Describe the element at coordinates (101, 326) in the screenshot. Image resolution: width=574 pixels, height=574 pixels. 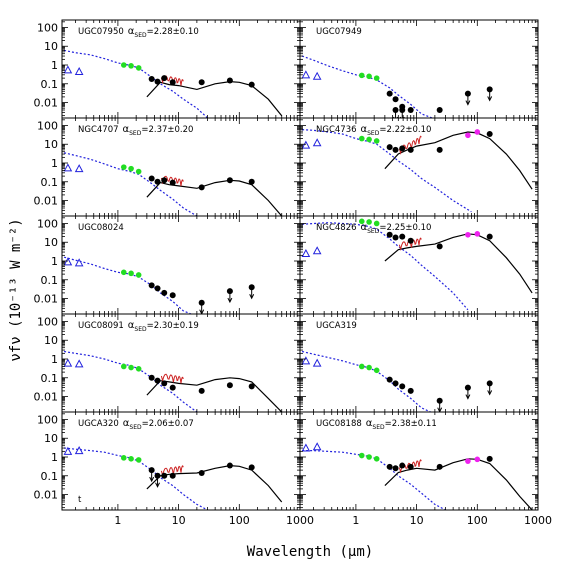
I see `galaxy-name: UGC08091` at that location.